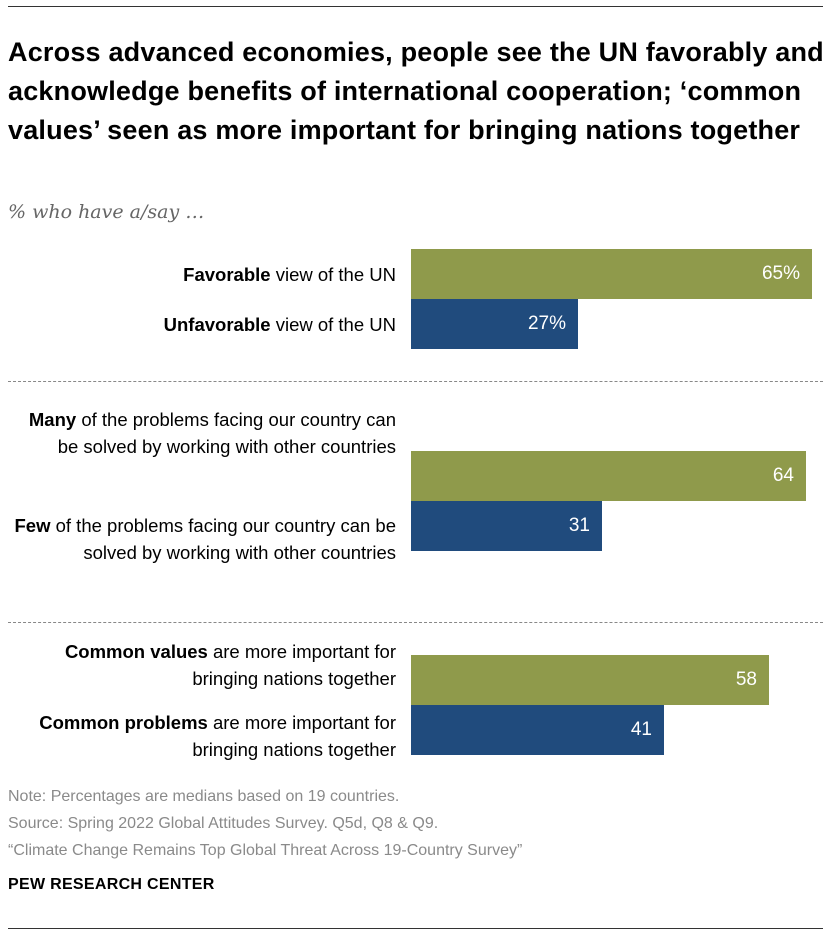 Image resolution: width=840 pixels, height=938 pixels. I want to click on row-label-bold: Common problems, so click(123, 722).